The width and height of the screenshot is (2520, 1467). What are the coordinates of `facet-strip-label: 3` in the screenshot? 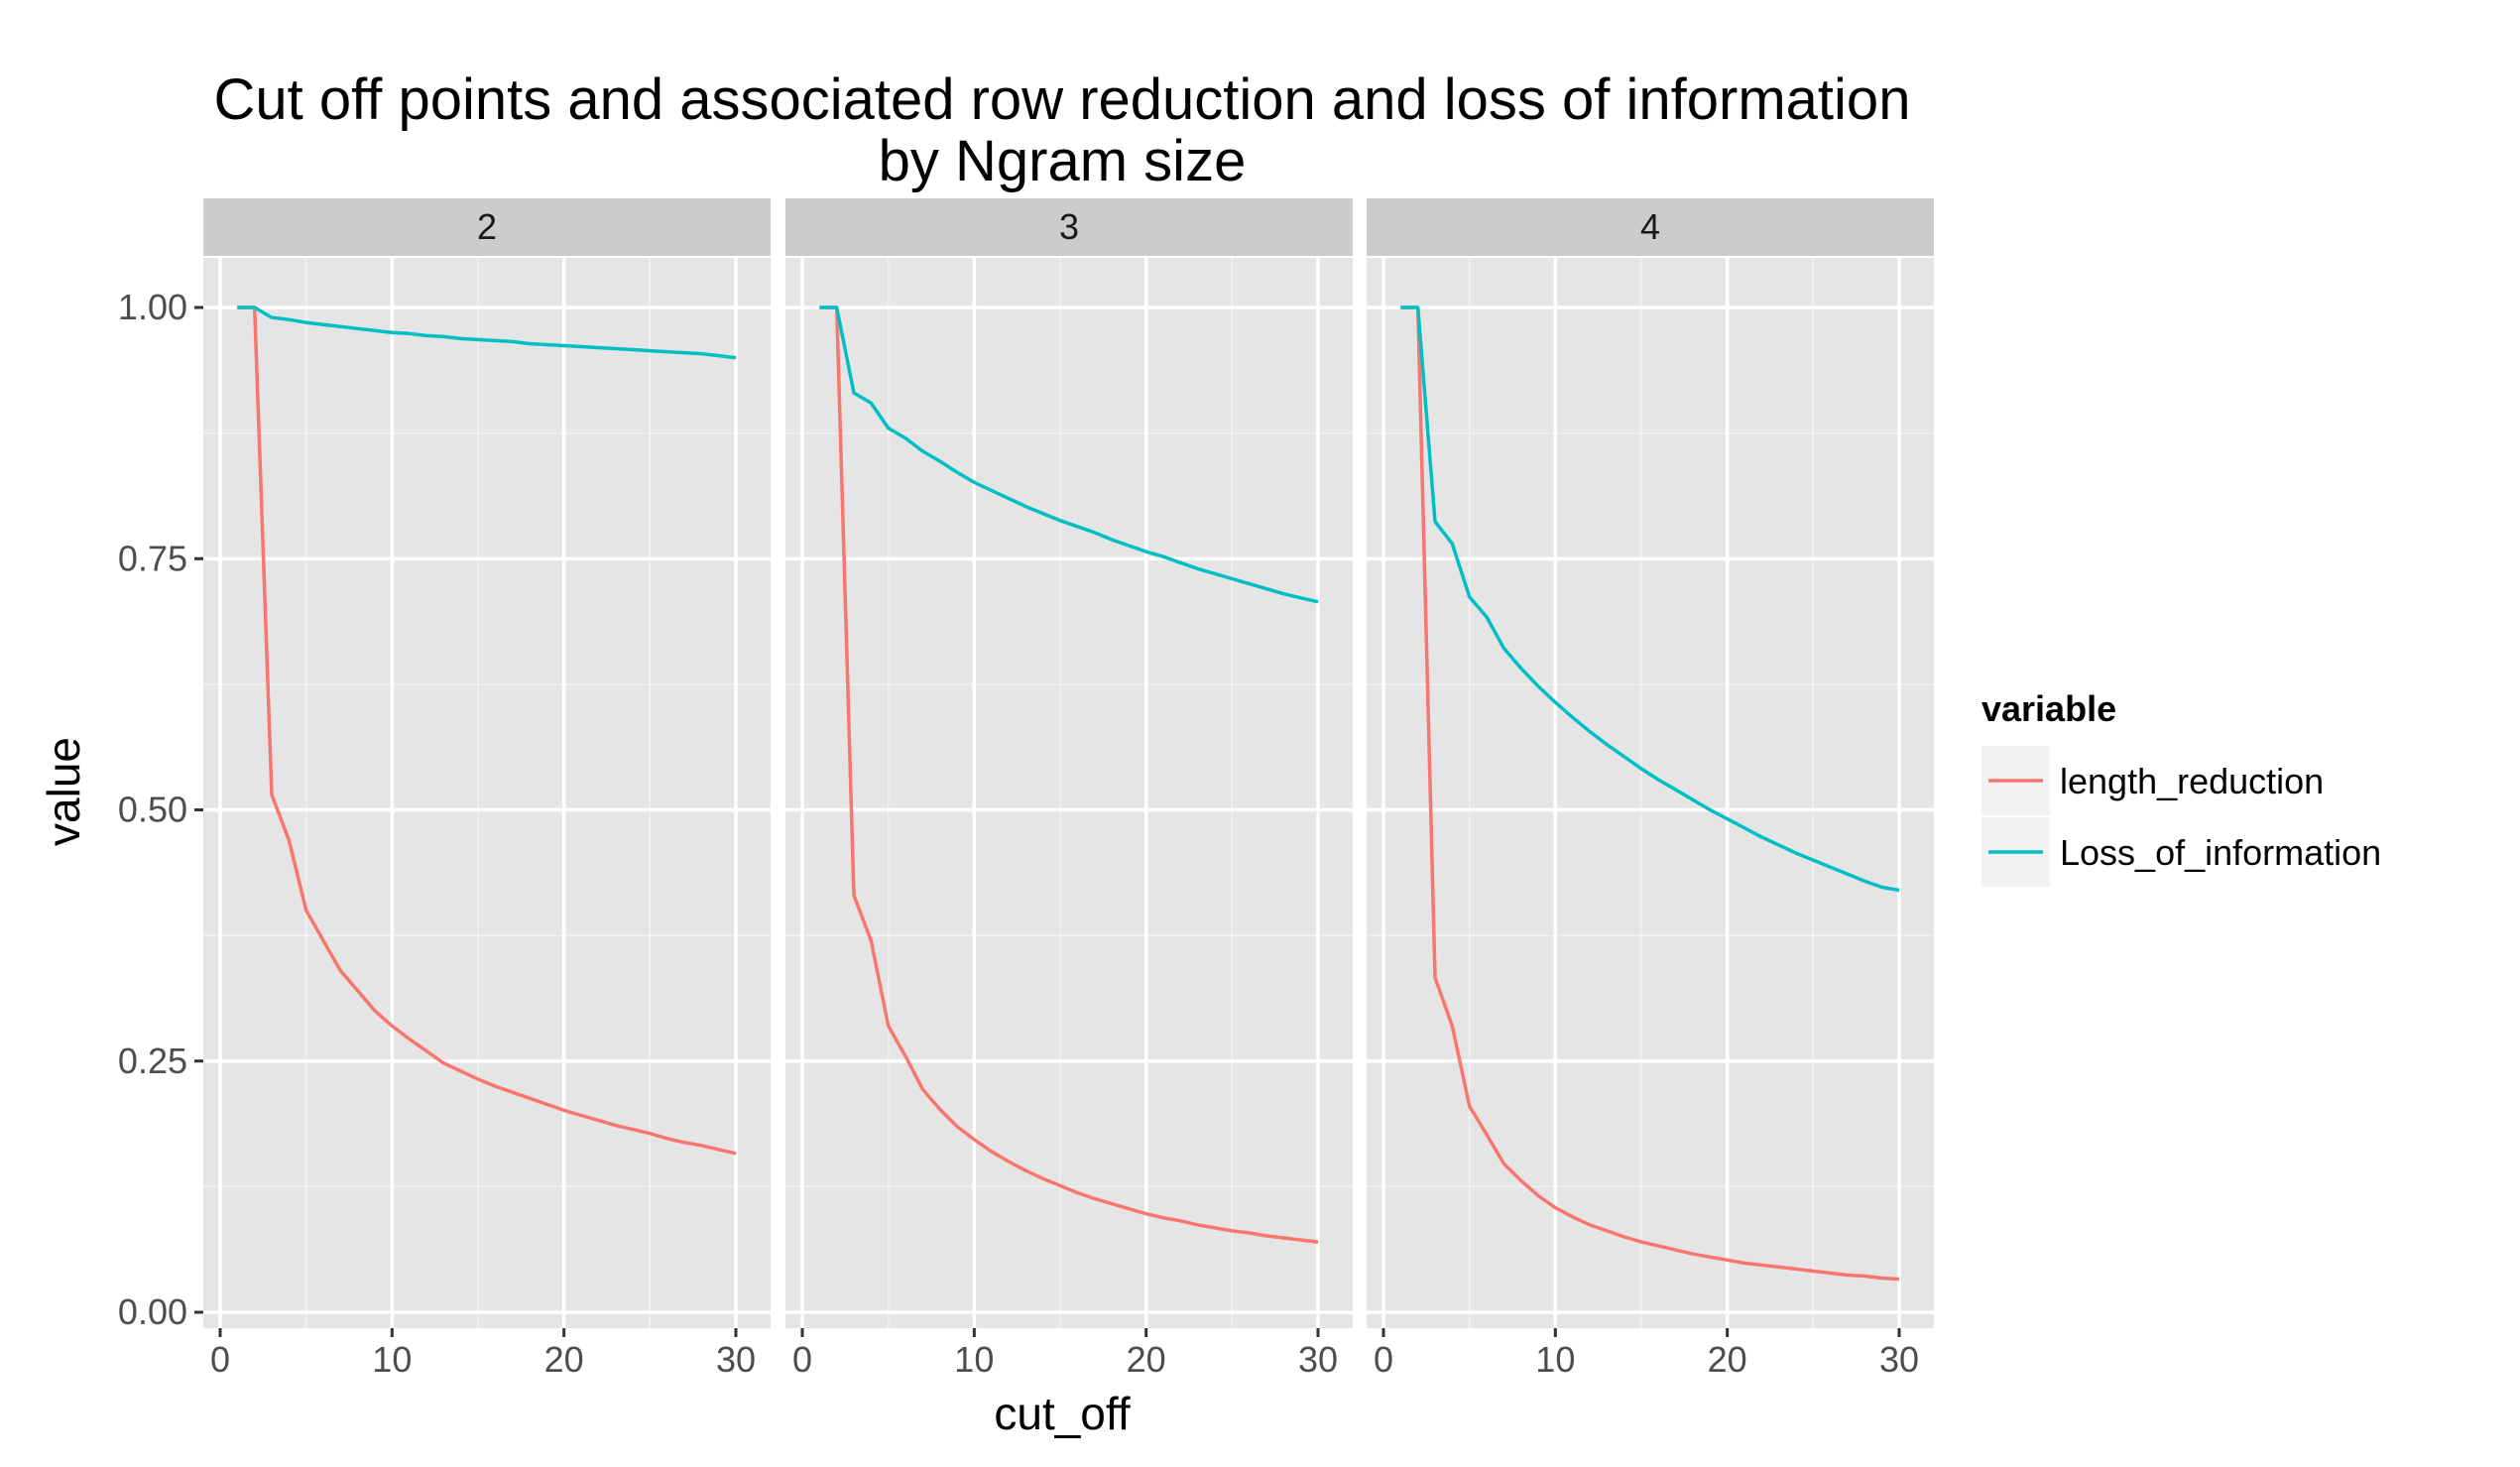 It's located at (1069, 226).